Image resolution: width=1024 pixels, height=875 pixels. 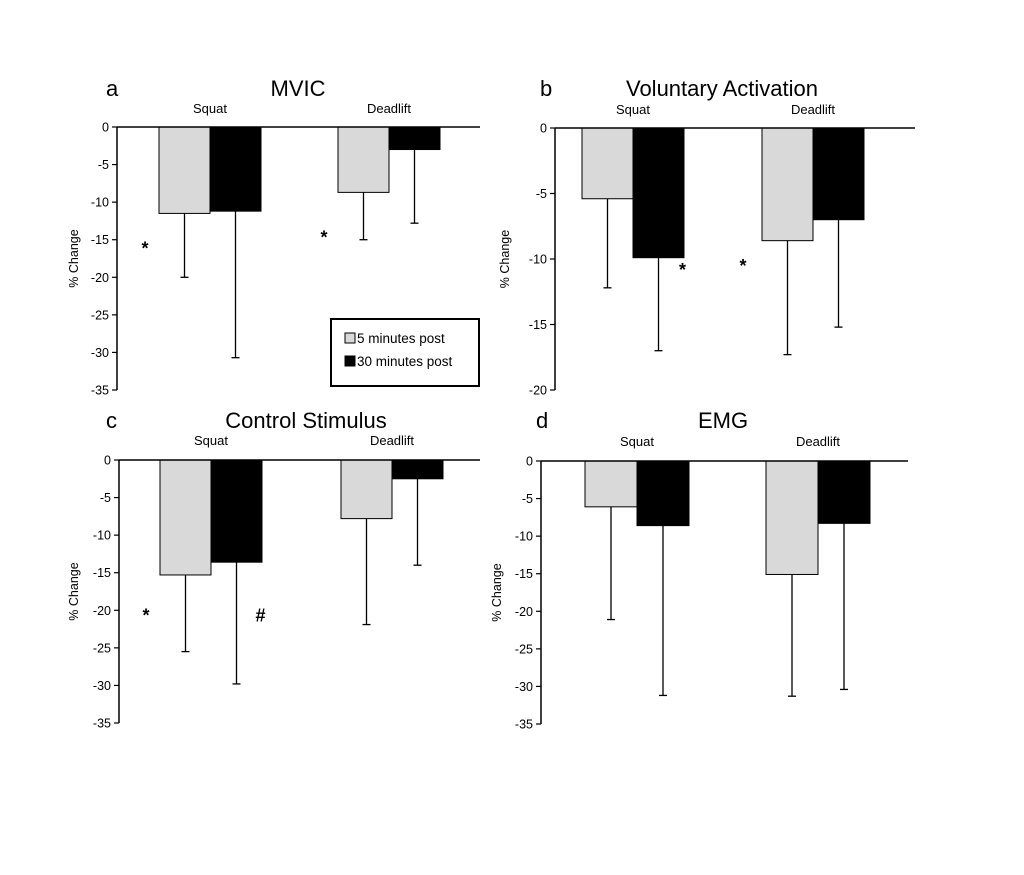 What do you see at coordinates (305, 420) in the screenshot?
I see `panel-title: Control Stimulus` at bounding box center [305, 420].